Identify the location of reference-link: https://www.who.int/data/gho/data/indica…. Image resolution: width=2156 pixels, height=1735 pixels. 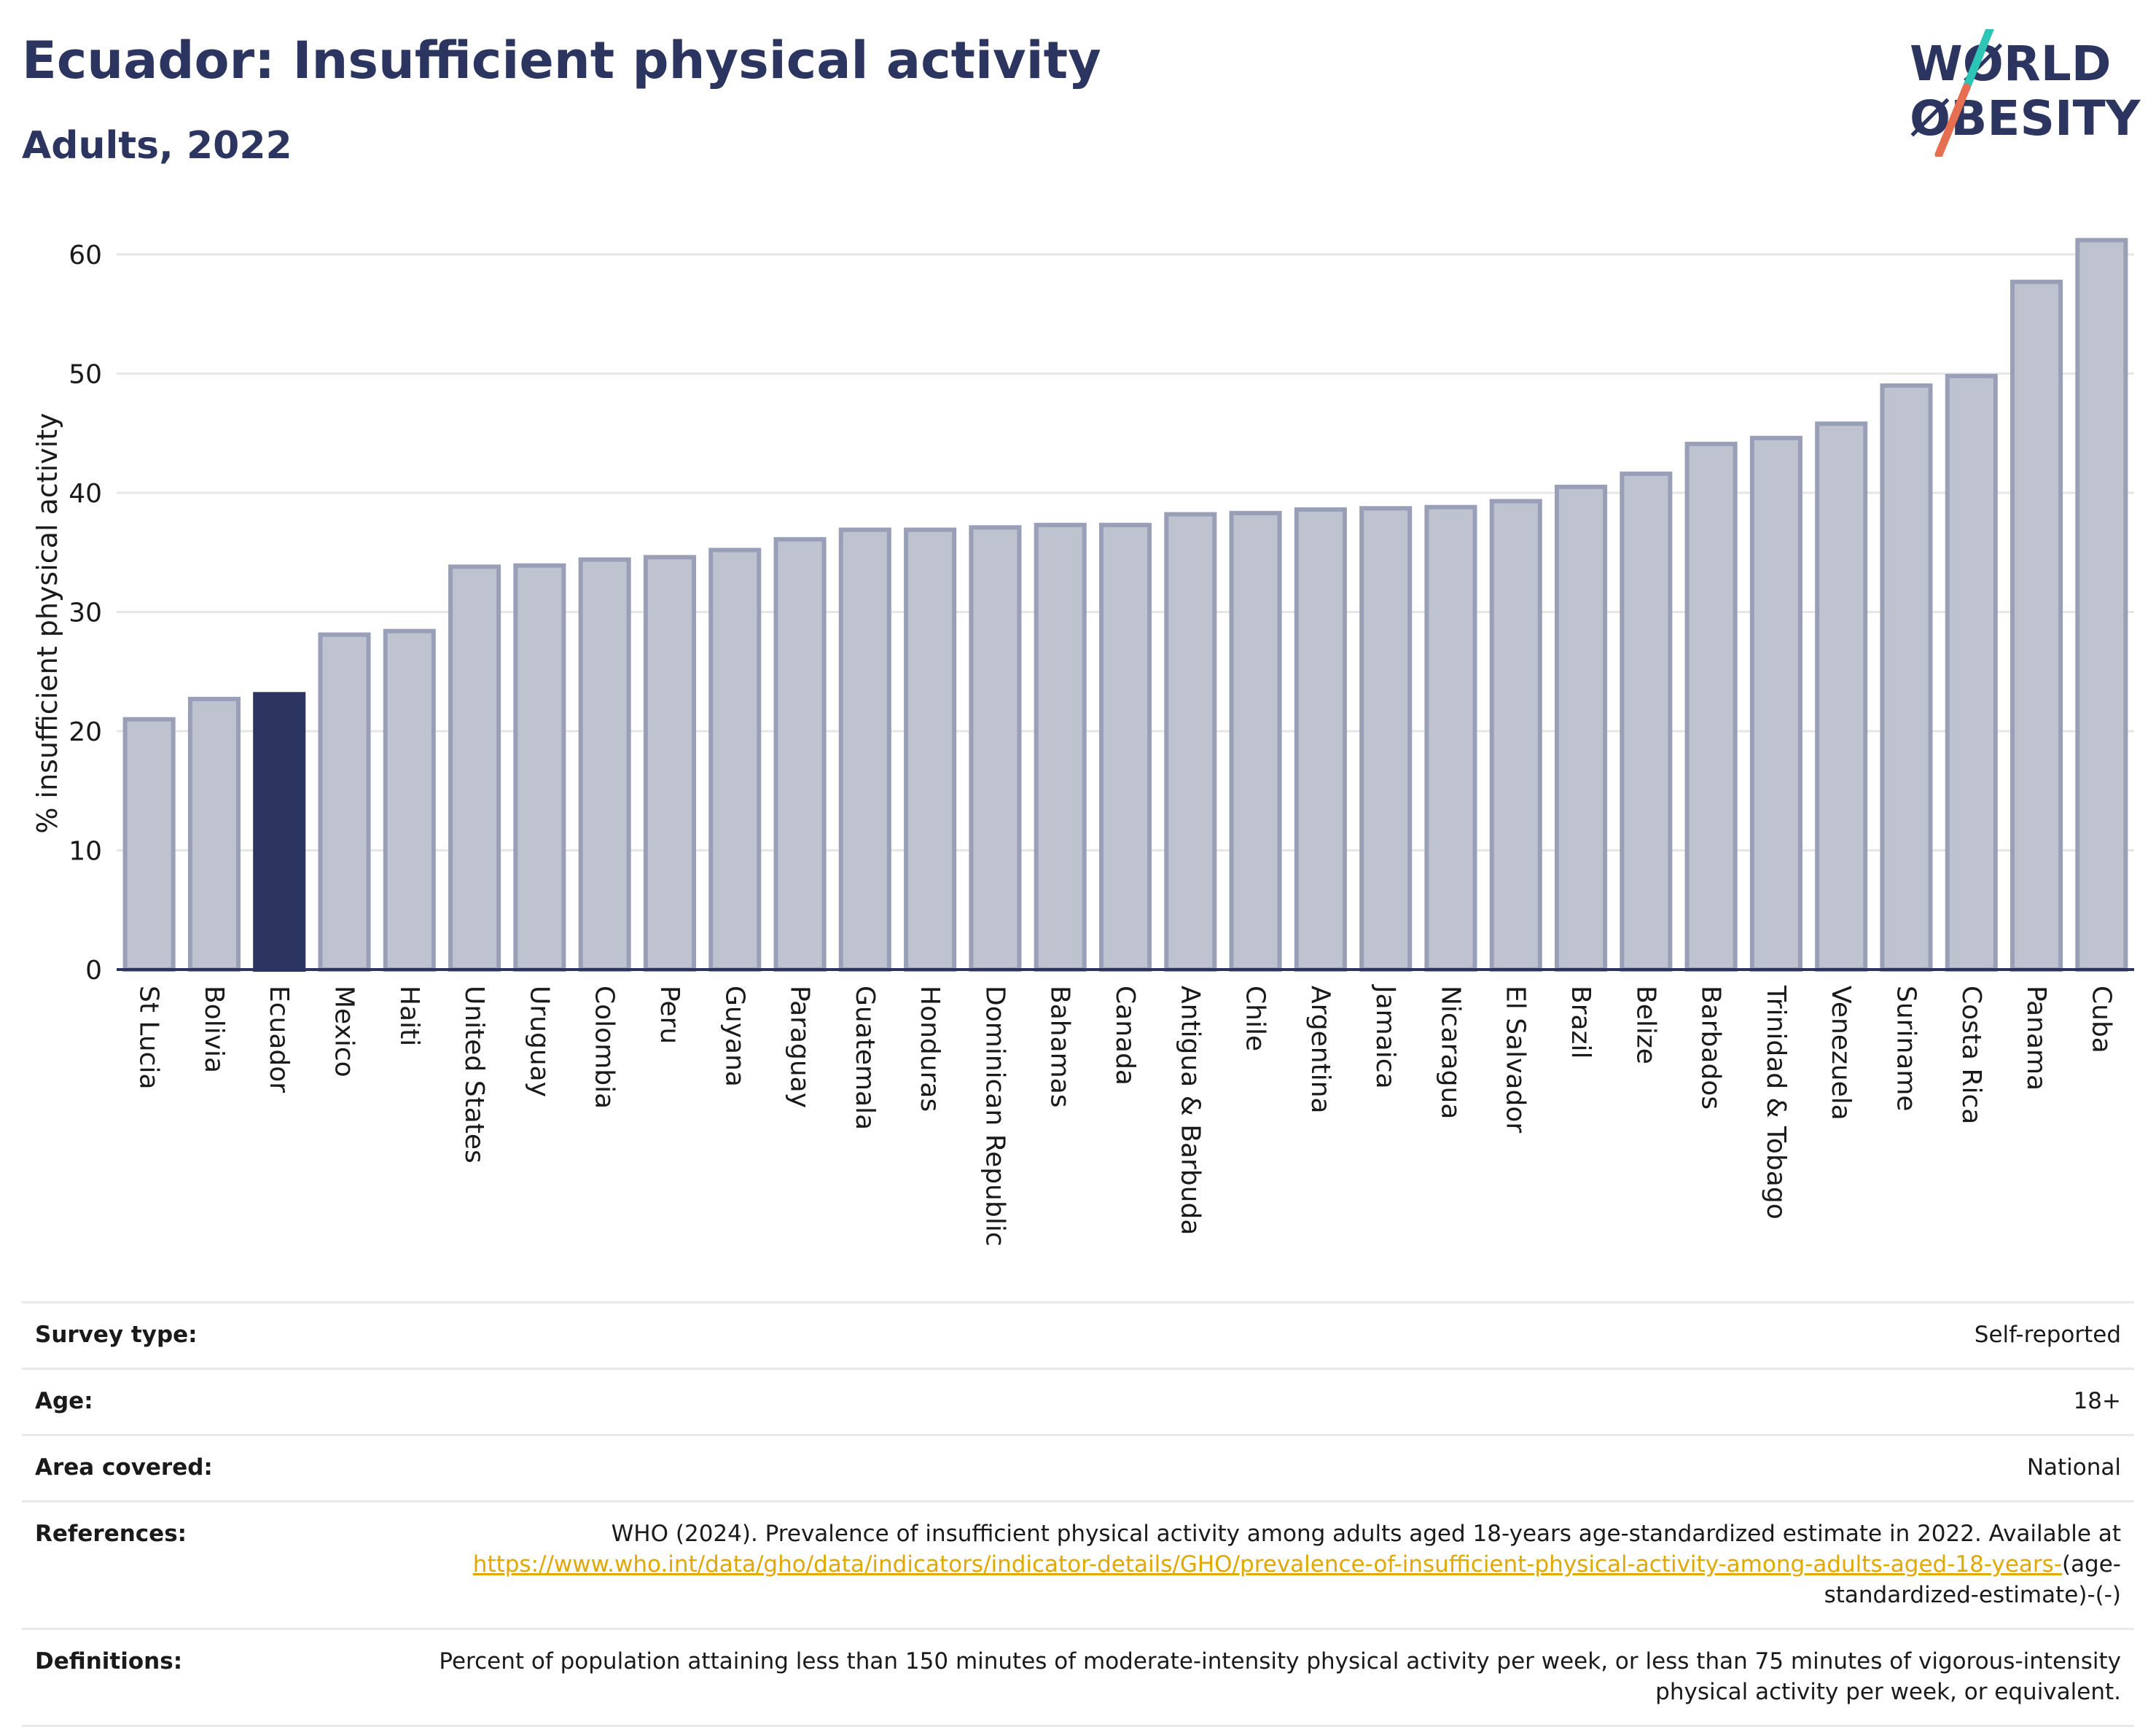
(1267, 1564).